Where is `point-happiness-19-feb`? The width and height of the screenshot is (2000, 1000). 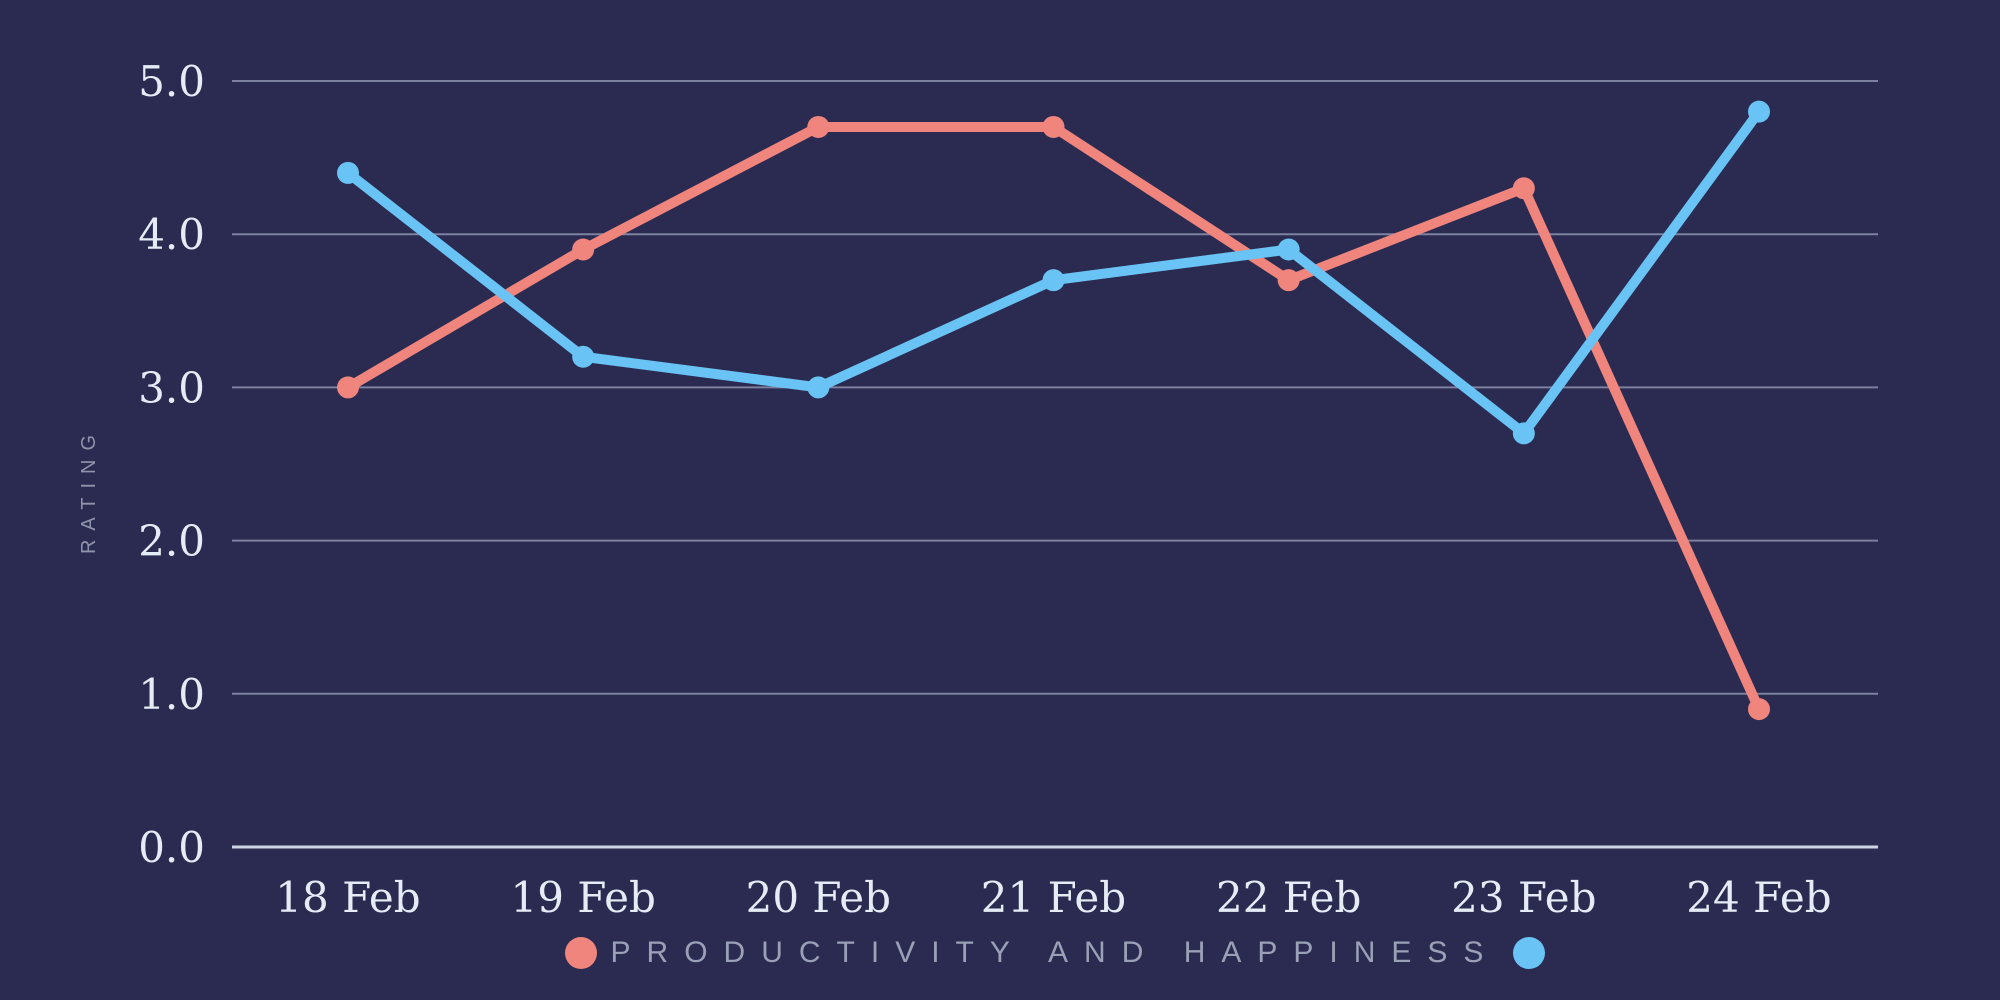
point-happiness-19-feb is located at coordinates (583, 356).